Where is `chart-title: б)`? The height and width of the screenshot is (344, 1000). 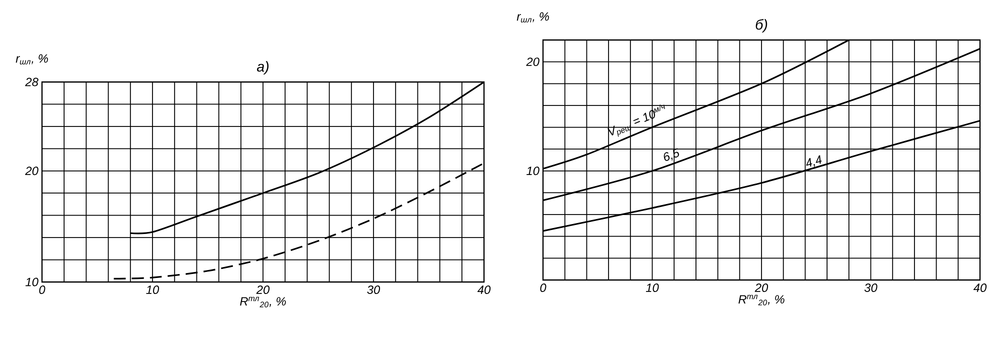
chart-title: б) is located at coordinates (762, 25).